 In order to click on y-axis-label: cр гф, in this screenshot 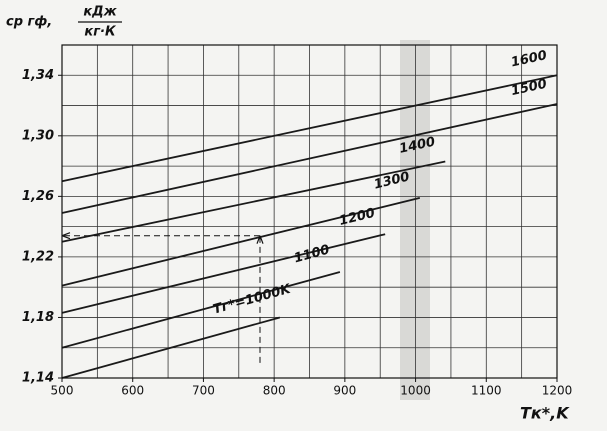, I will do `click(29, 22)`.